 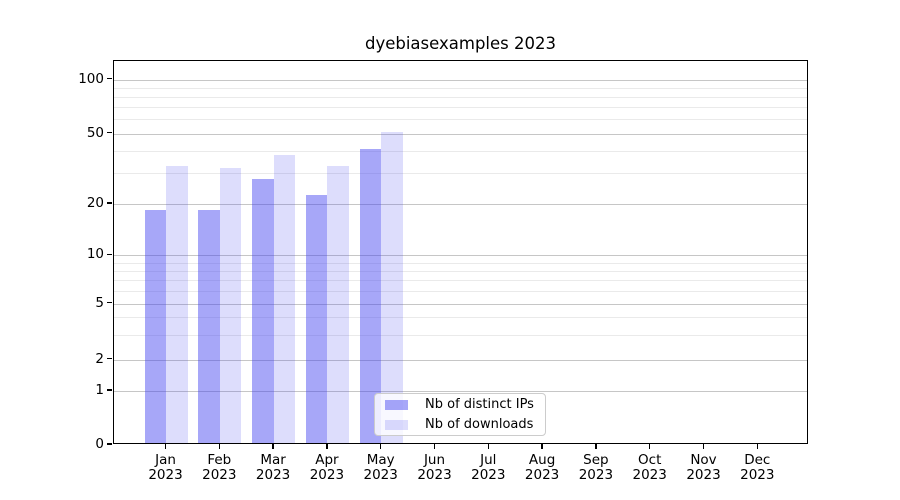 What do you see at coordinates (757, 460) in the screenshot?
I see `x-tick-label-month: Dec` at bounding box center [757, 460].